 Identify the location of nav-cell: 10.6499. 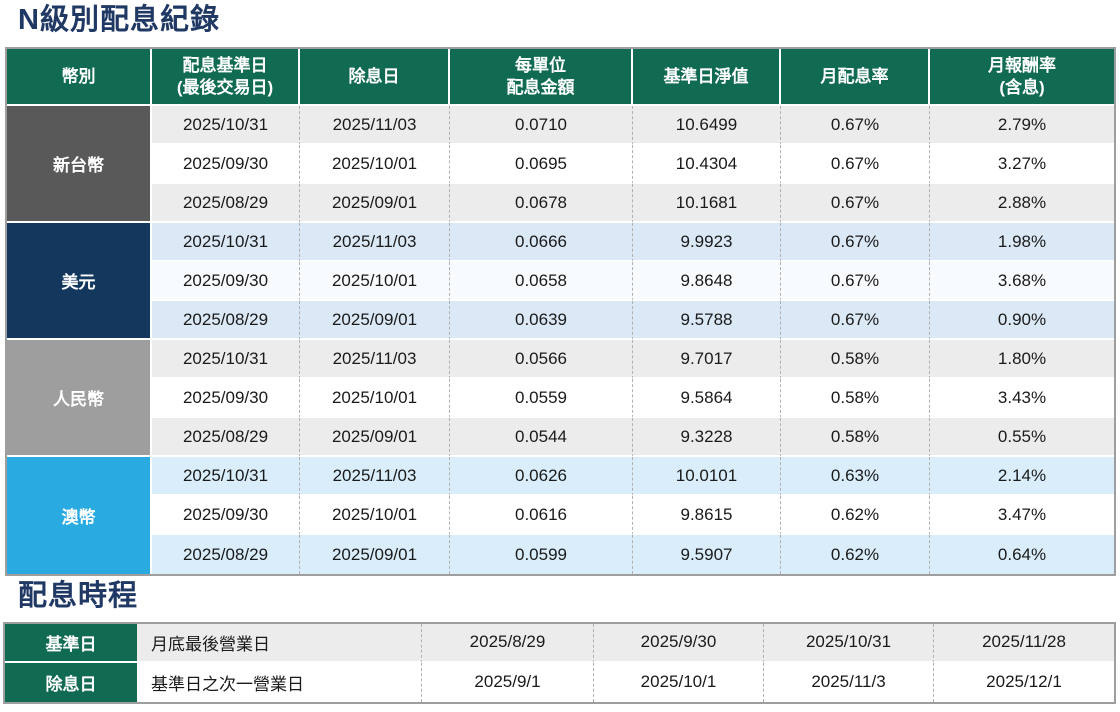
(707, 126).